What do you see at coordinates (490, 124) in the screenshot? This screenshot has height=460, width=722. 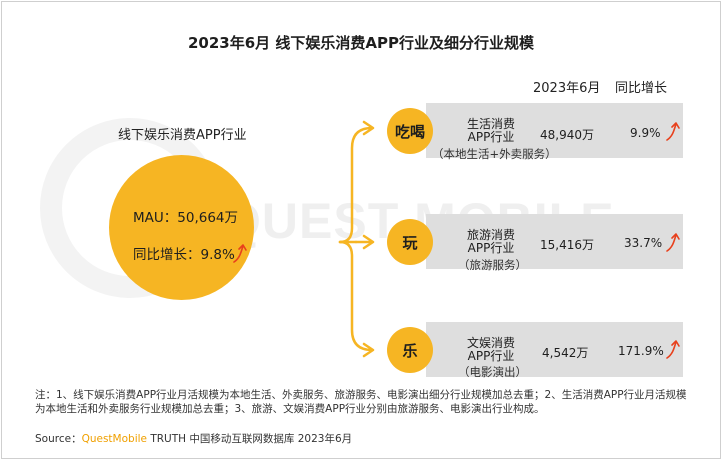 I see `segment-name-line1: 生活消费` at bounding box center [490, 124].